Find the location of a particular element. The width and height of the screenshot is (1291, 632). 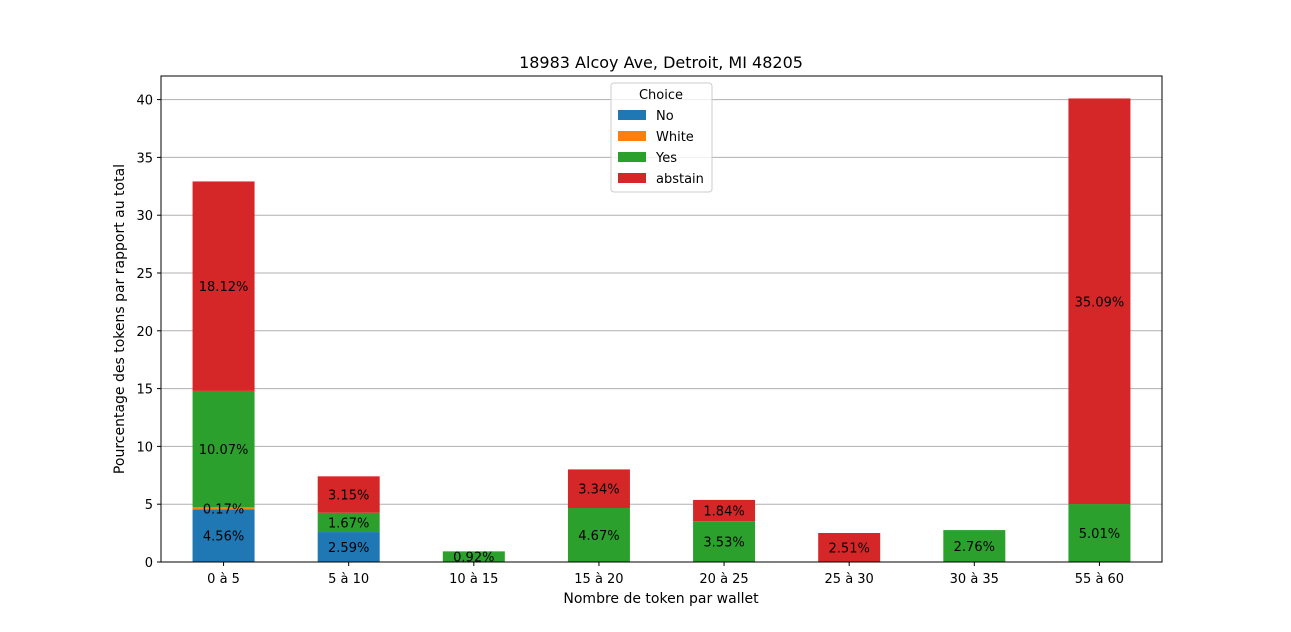

legend-label: No is located at coordinates (665, 116).